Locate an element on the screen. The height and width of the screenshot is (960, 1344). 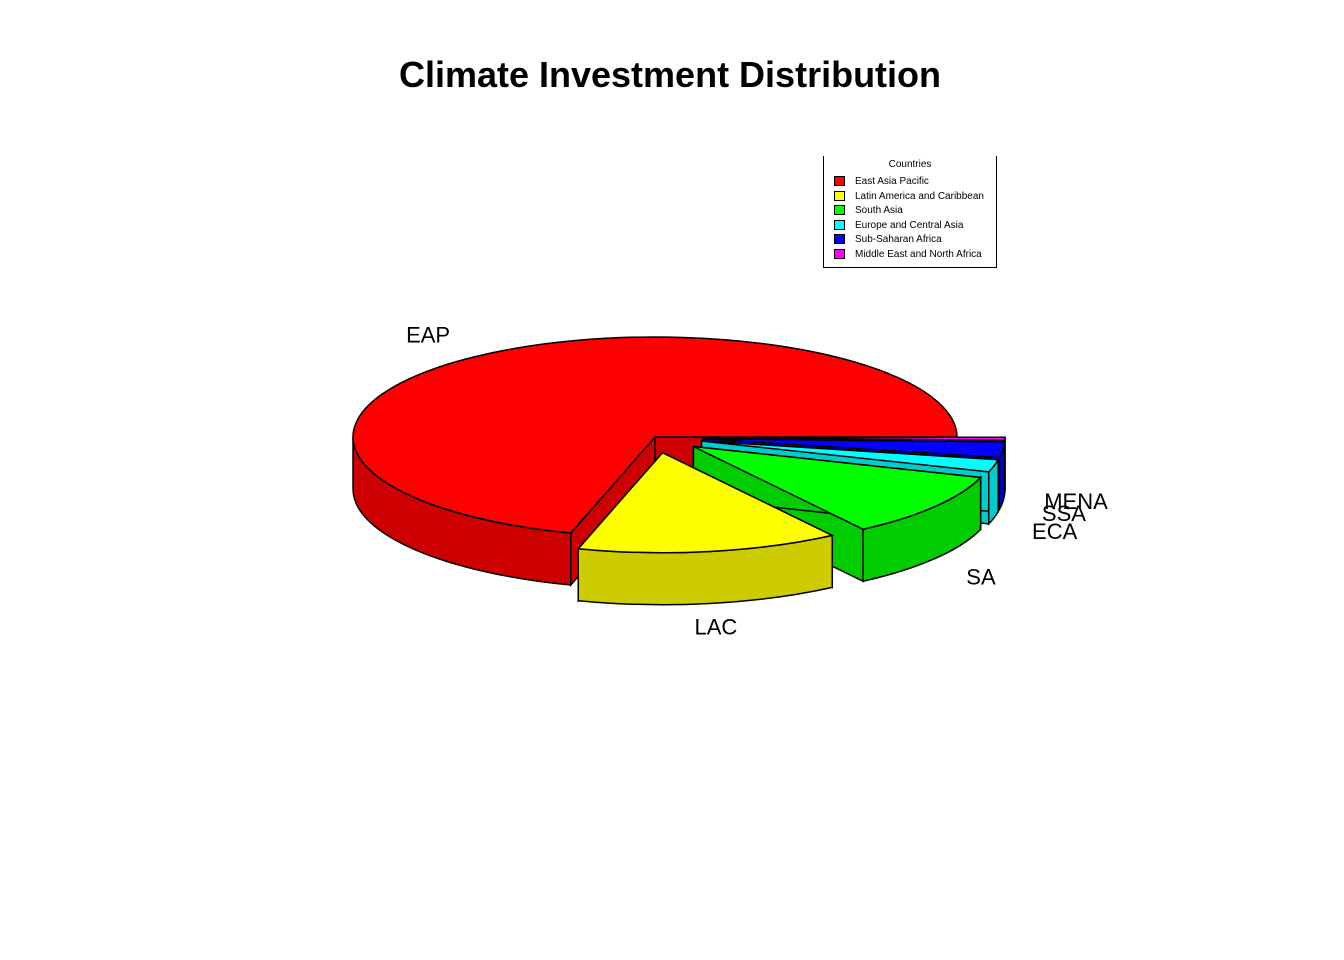
legend-label: Sub-Saharan Africa is located at coordinates (898, 239).